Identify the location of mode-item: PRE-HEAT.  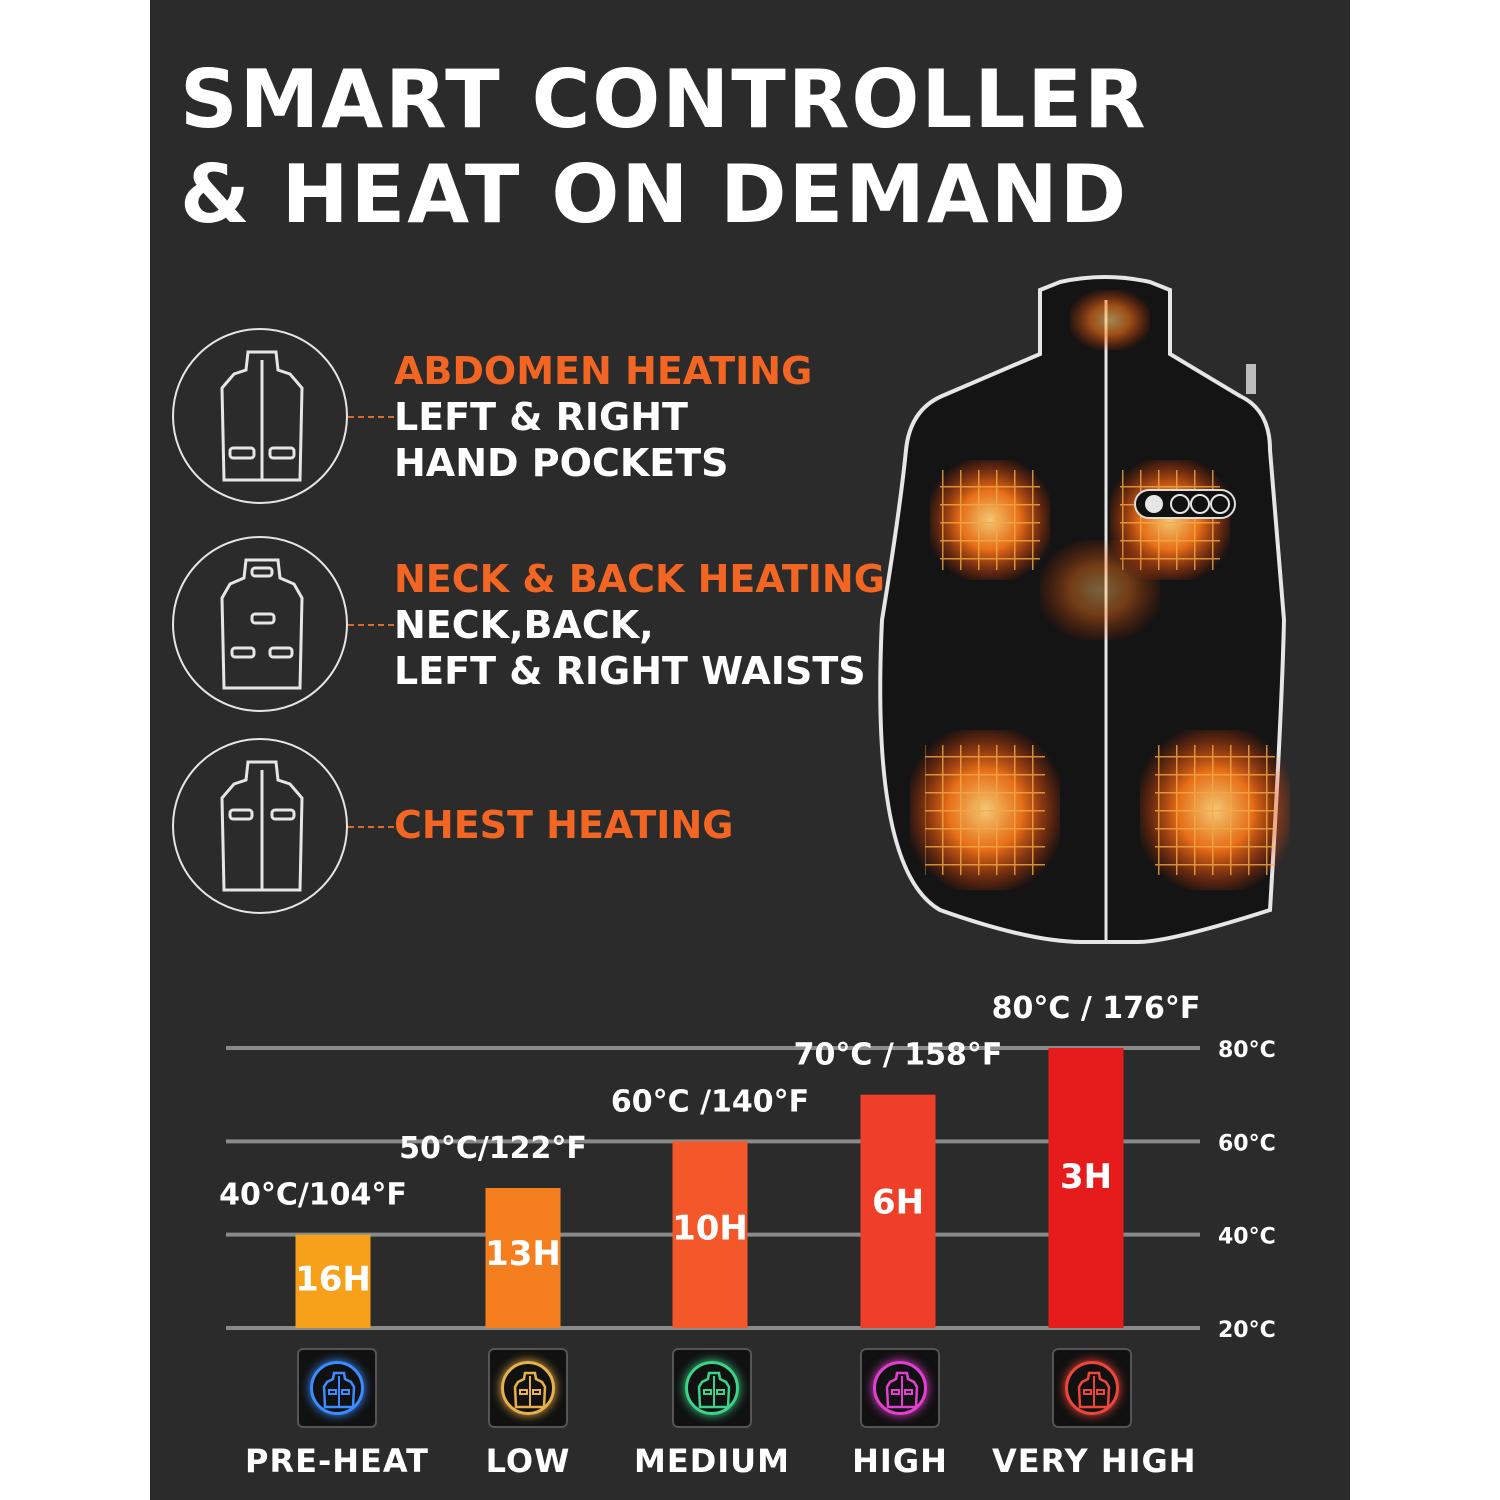
(337, 1414).